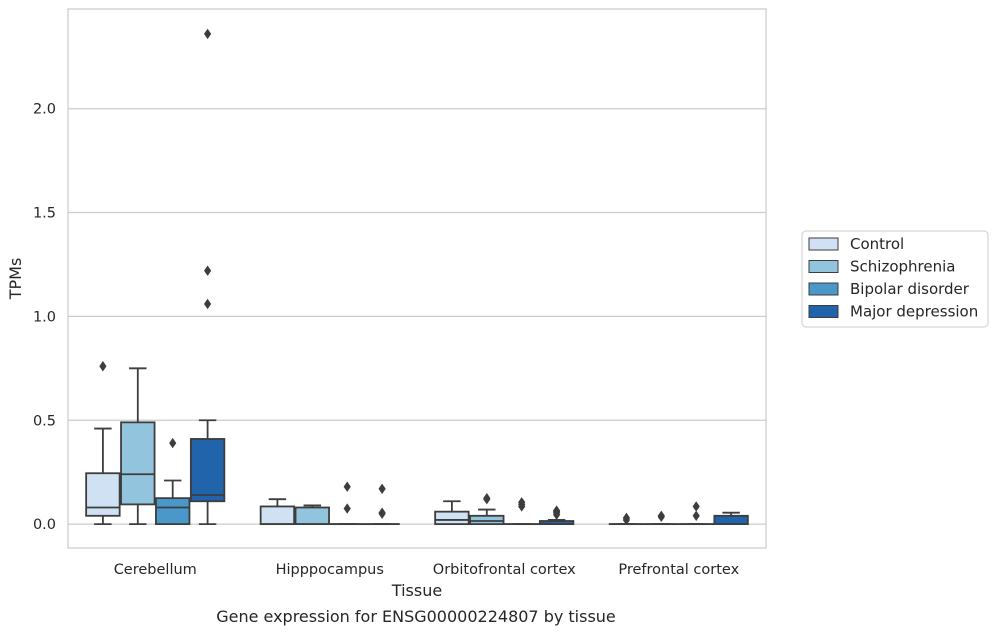  Describe the element at coordinates (504, 570) in the screenshot. I see `x-tick-label: Orbitofrontal cortex` at that location.